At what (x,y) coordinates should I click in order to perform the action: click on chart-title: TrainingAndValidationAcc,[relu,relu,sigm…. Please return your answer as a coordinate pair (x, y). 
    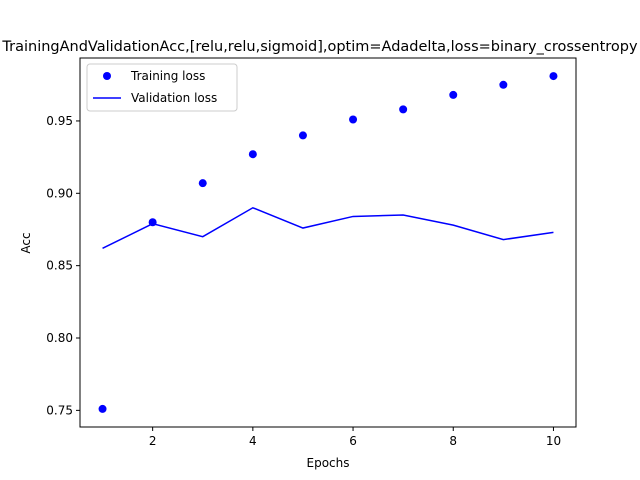
    Looking at the image, I should click on (319, 47).